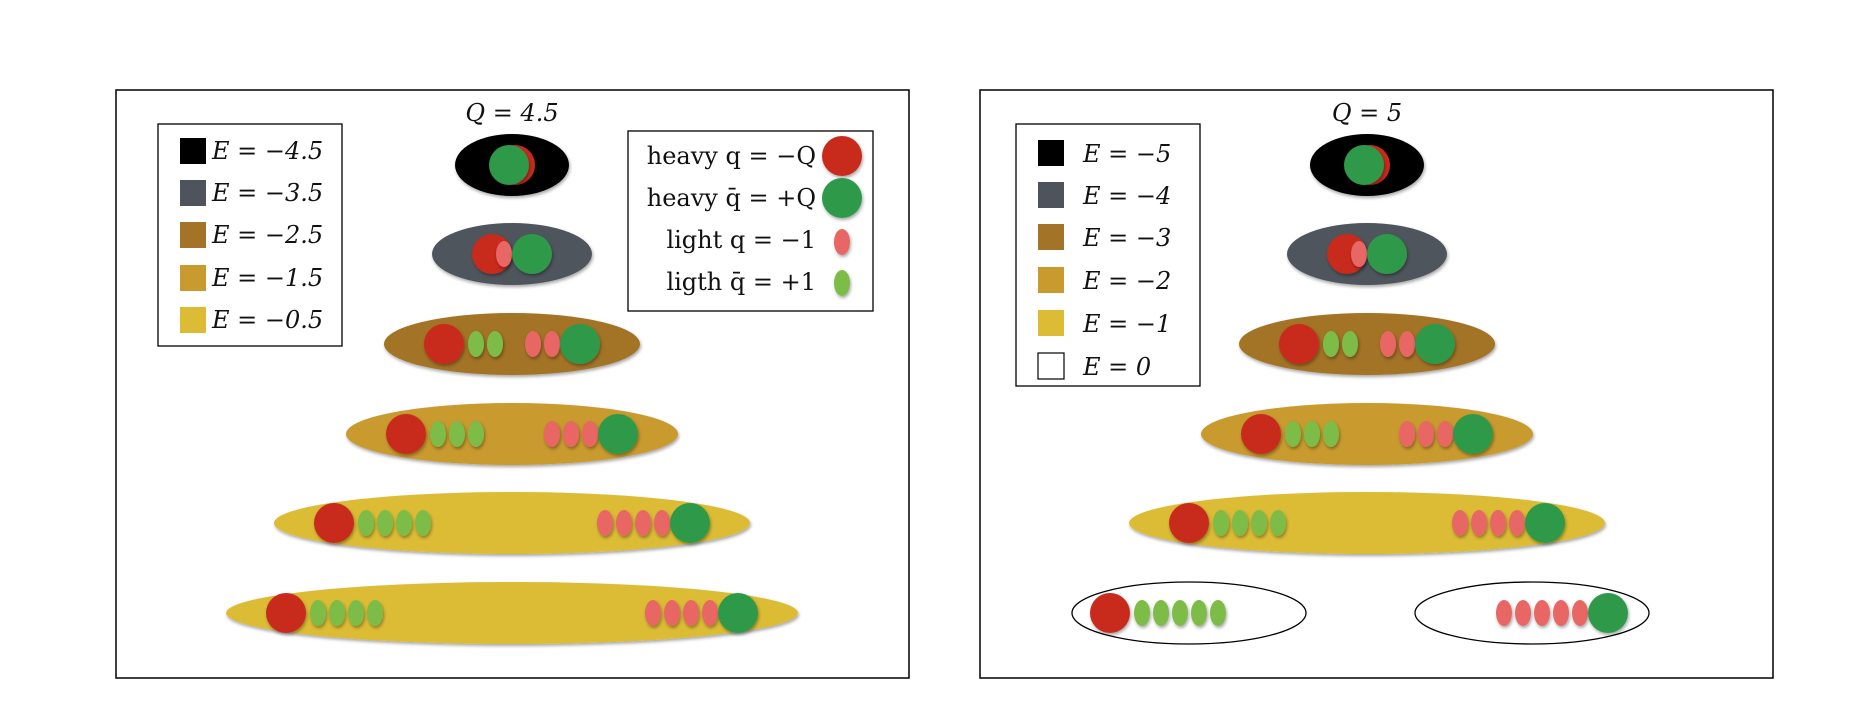 The height and width of the screenshot is (706, 1850). Describe the element at coordinates (267, 235) in the screenshot. I see `legend-label: E = −2.5` at that location.